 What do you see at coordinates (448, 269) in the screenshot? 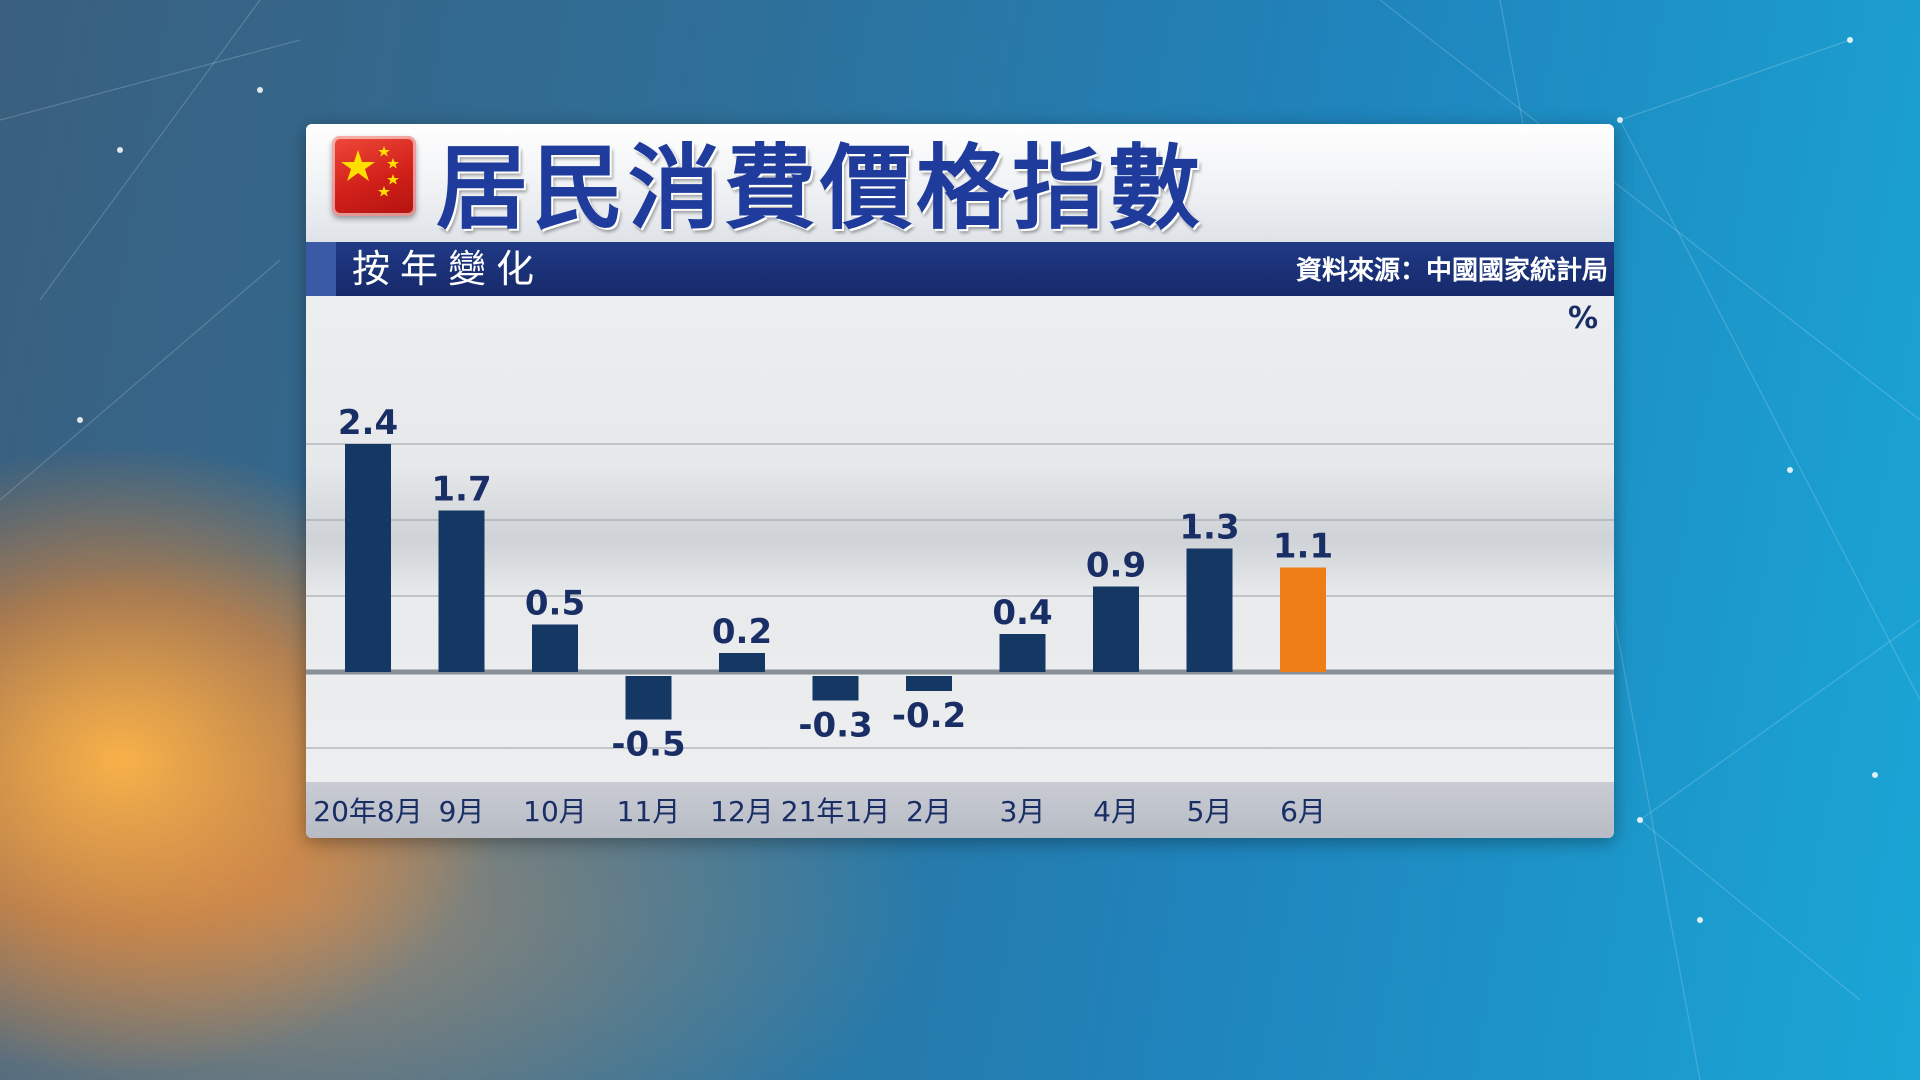
I see `chart-subtitle: 按年變化` at bounding box center [448, 269].